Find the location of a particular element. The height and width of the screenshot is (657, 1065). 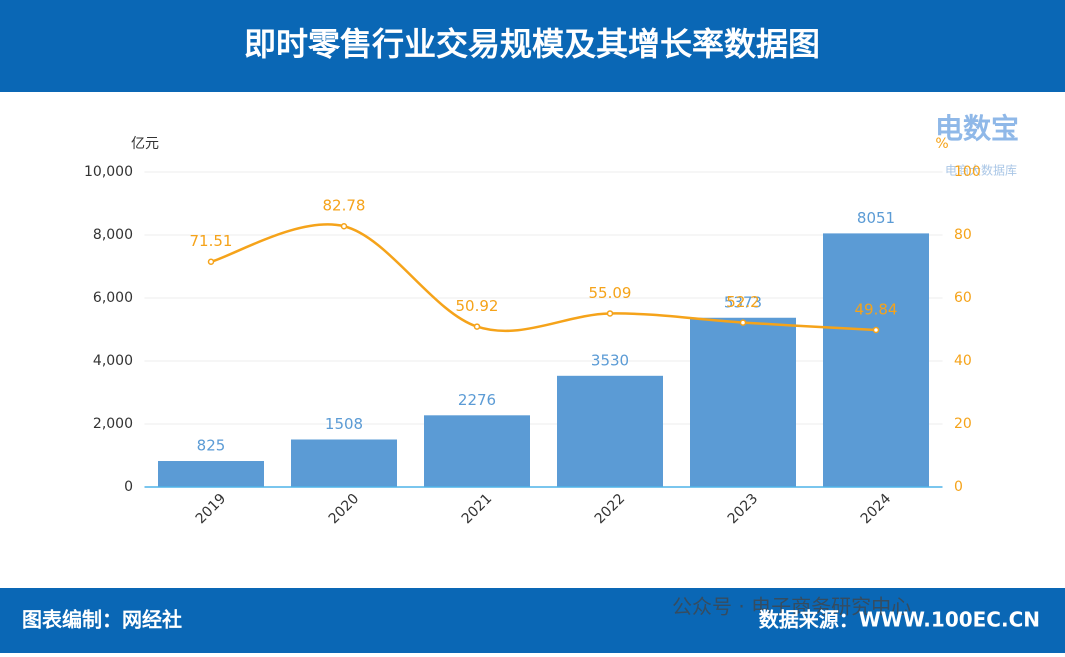

line-value-label: 52.2 is located at coordinates (742, 302).